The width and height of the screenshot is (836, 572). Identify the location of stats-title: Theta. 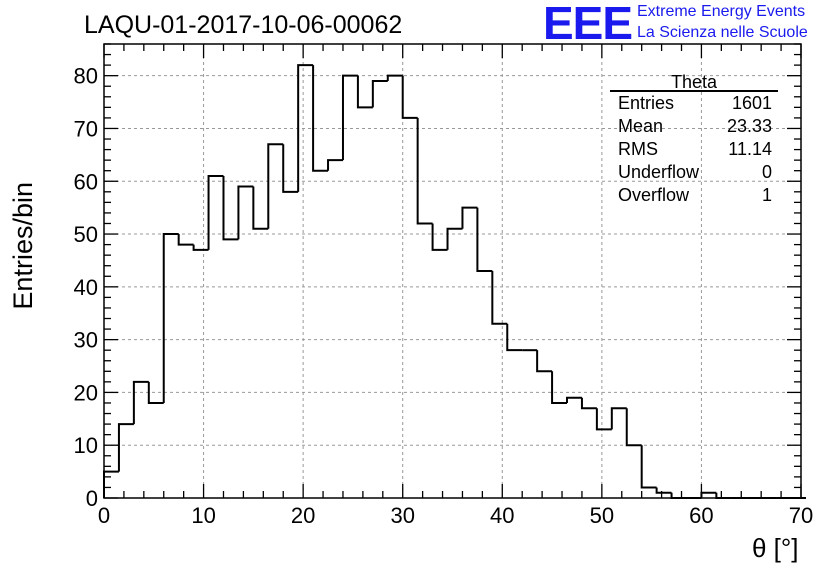
(694, 82).